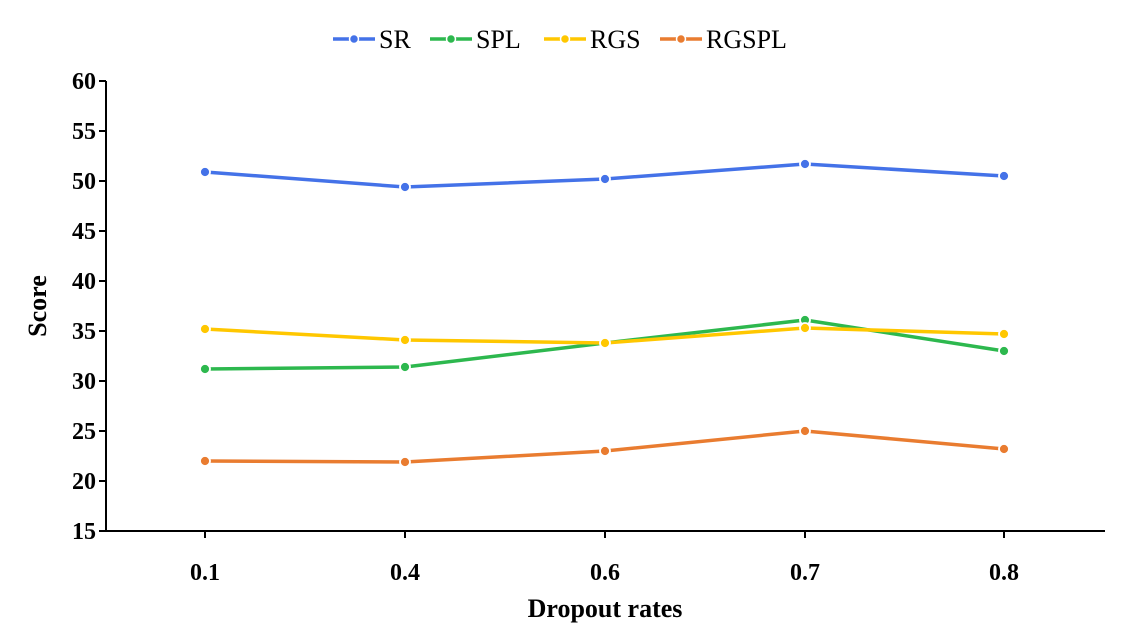 The image size is (1128, 635). I want to click on series-rgs, so click(604, 335).